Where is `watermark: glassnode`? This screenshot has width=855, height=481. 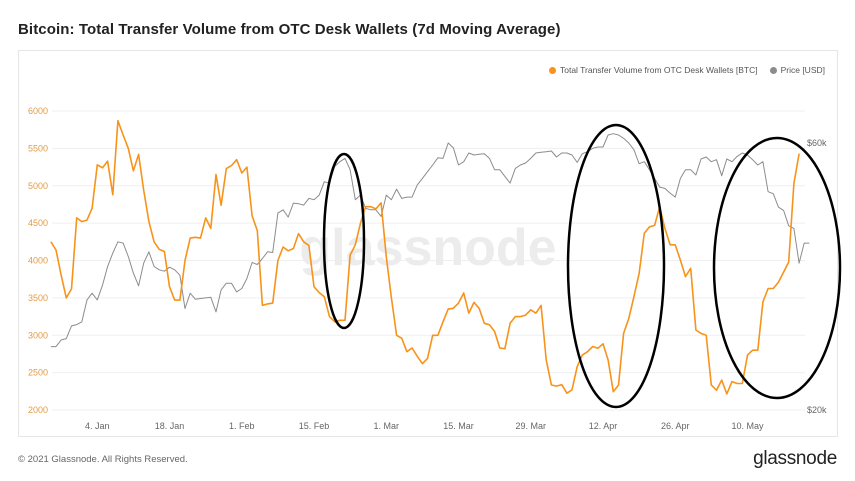
watermark: glassnode is located at coordinates (427, 248).